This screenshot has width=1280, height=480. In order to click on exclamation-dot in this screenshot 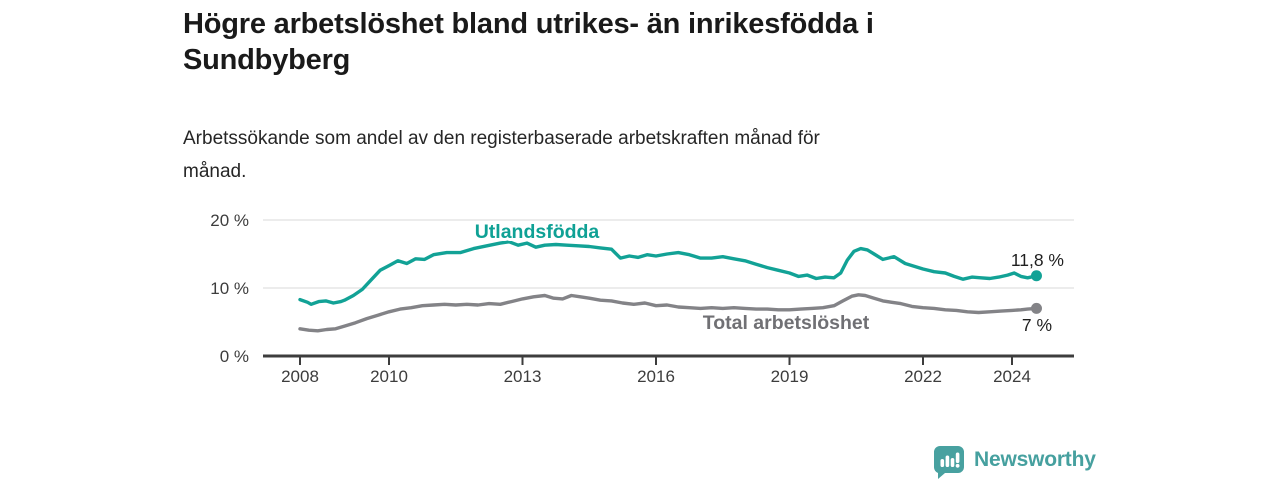, I will do `click(957, 465)`.